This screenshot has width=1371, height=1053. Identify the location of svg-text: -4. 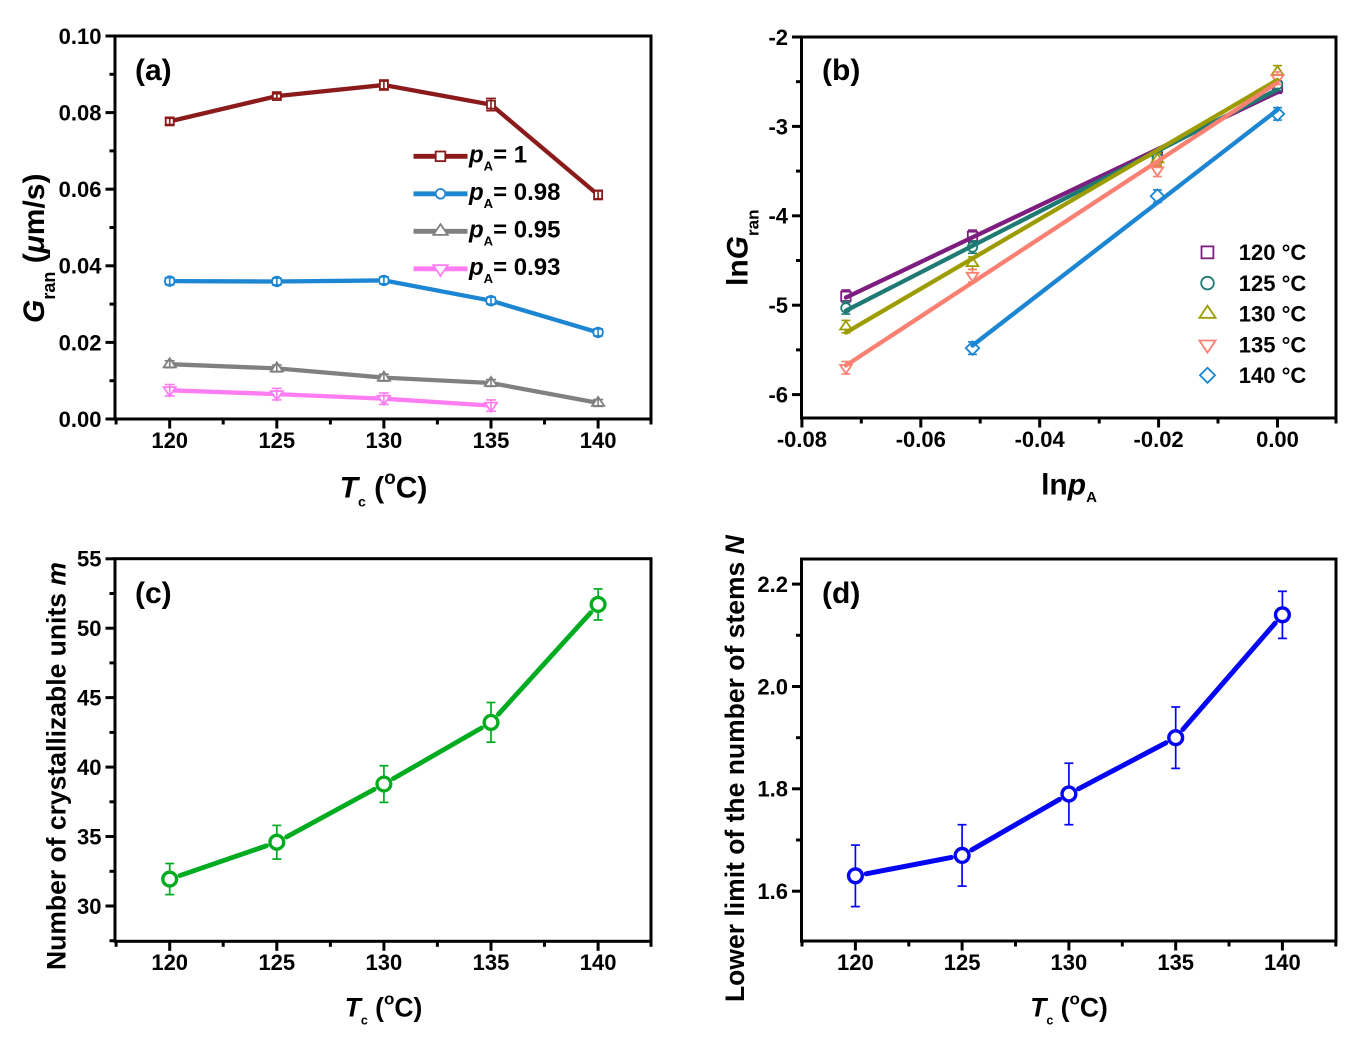
(778, 216).